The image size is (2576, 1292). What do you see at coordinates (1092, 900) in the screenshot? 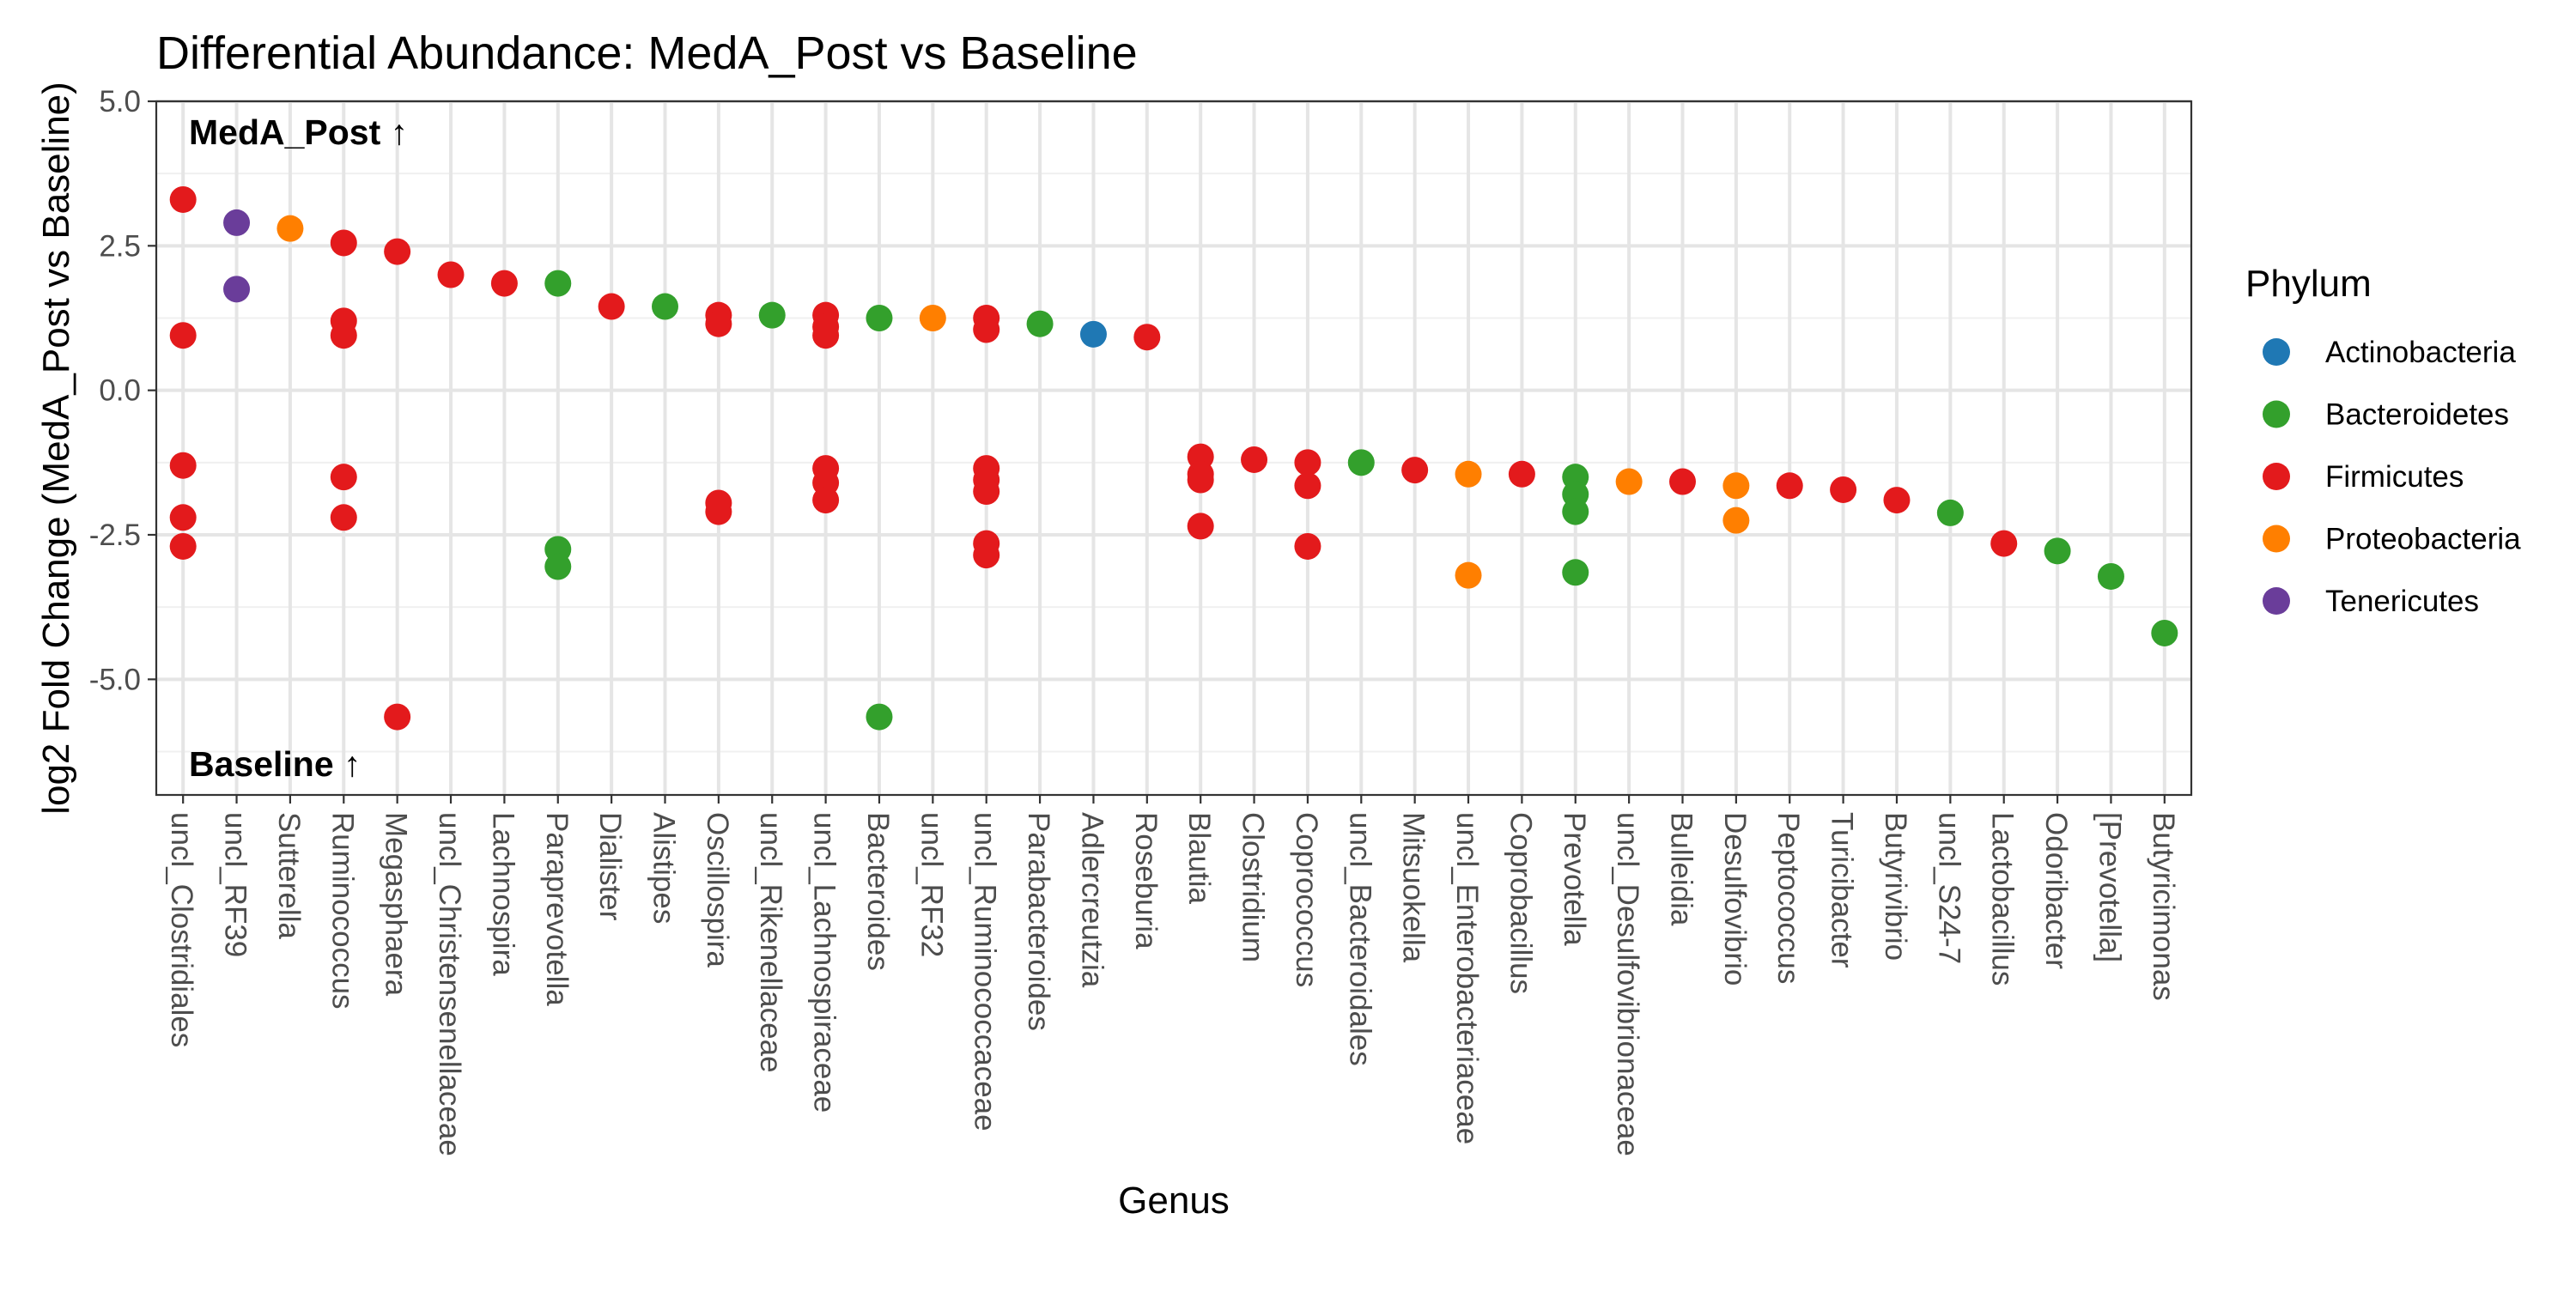
I see `x-tick-label: Adlercreutzia` at bounding box center [1092, 900].